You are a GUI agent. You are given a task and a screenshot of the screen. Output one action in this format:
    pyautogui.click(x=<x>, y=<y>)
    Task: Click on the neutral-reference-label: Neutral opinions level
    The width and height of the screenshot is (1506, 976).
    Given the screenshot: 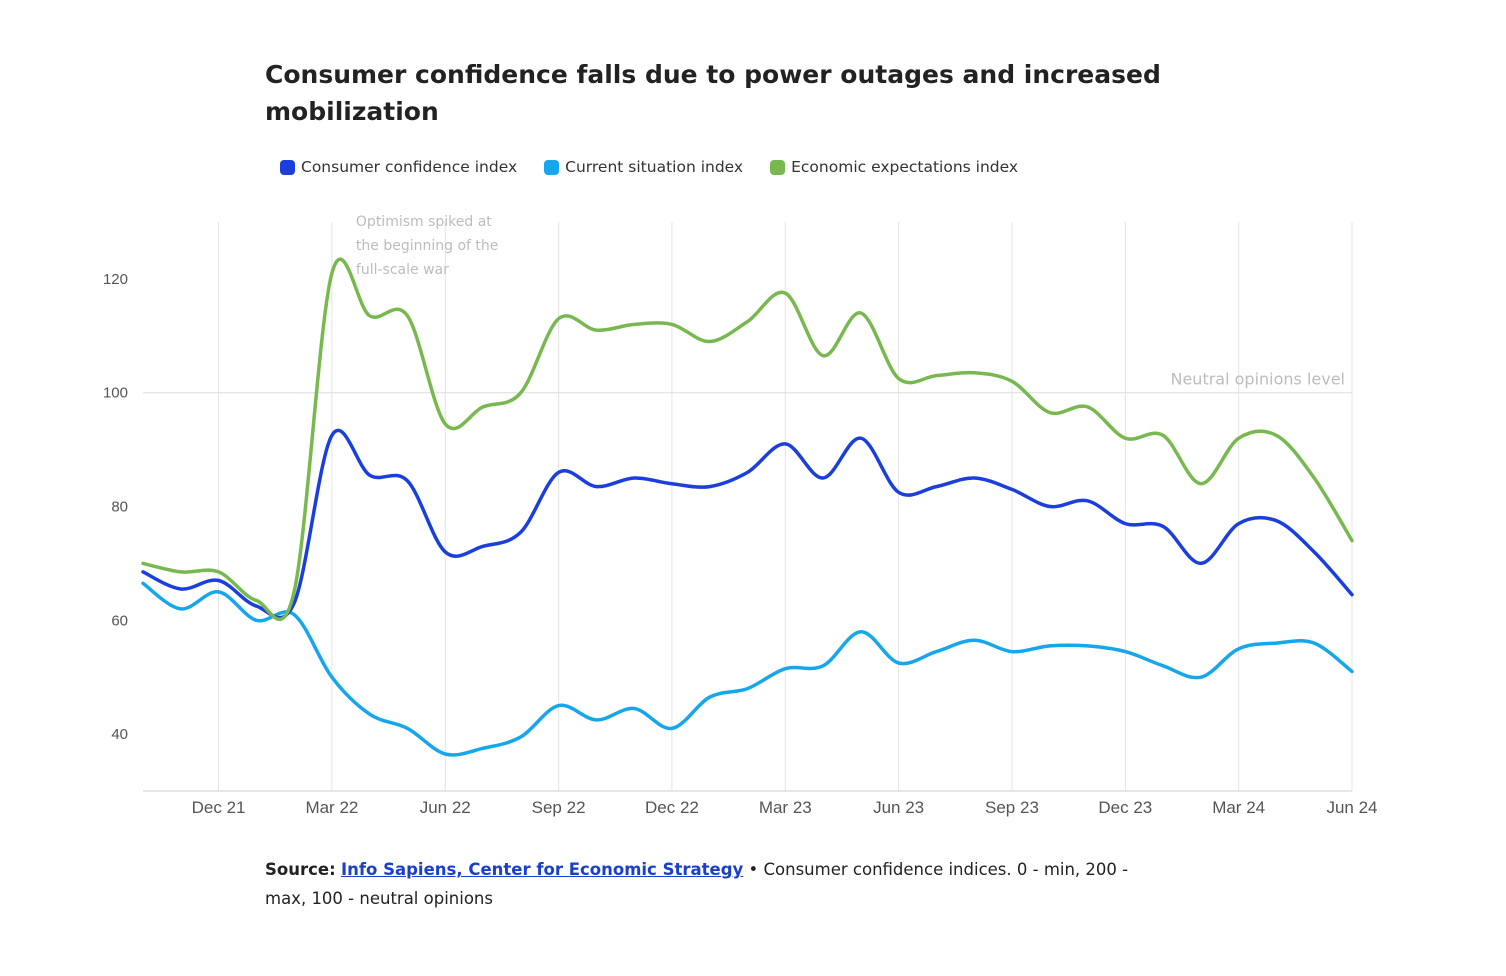 What is the action you would take?
    pyautogui.click(x=1257, y=379)
    